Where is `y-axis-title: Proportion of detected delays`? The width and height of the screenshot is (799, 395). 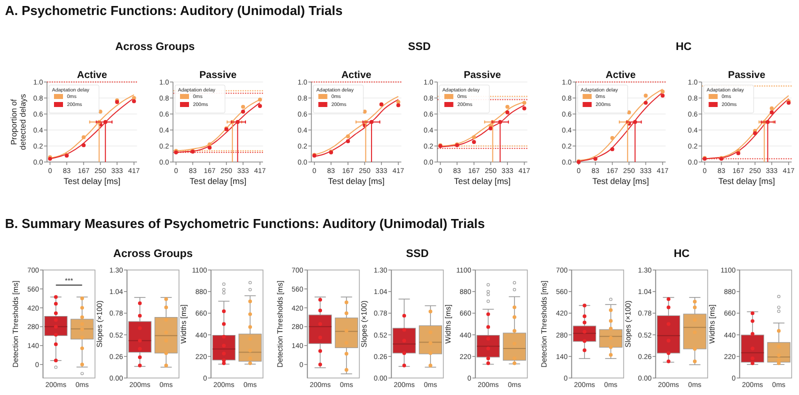
y-axis-title: Proportion of detected delays is located at coordinates (19, 122).